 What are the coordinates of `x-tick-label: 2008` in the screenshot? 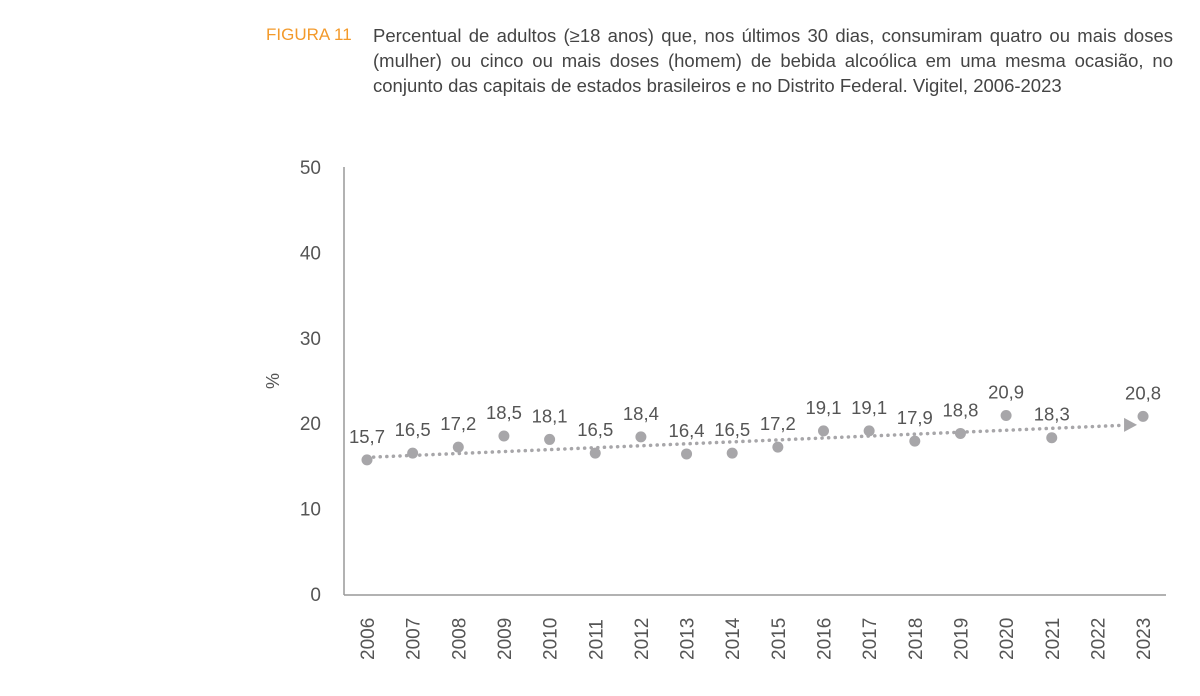 It's located at (459, 639).